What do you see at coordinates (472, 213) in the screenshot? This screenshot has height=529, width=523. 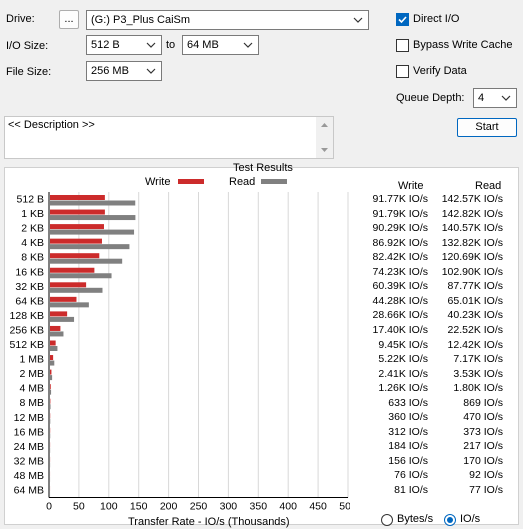 I see `read-result-value: 142.82K IO/s` at bounding box center [472, 213].